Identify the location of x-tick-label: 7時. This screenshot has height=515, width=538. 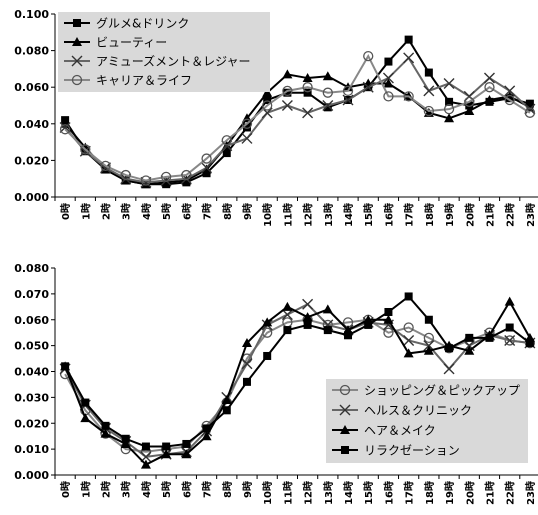
(207, 489).